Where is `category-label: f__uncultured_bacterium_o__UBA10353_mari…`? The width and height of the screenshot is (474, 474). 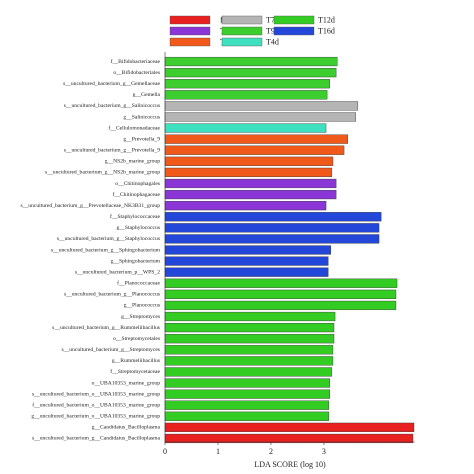
category-label: f__uncultured_bacterium_o__UBA10353_mari… is located at coordinates (96, 404).